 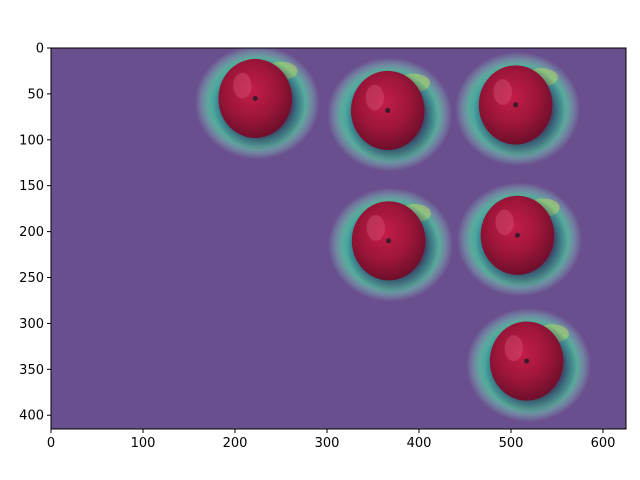 What do you see at coordinates (31, 140) in the screenshot?
I see `y-tick-label: 100` at bounding box center [31, 140].